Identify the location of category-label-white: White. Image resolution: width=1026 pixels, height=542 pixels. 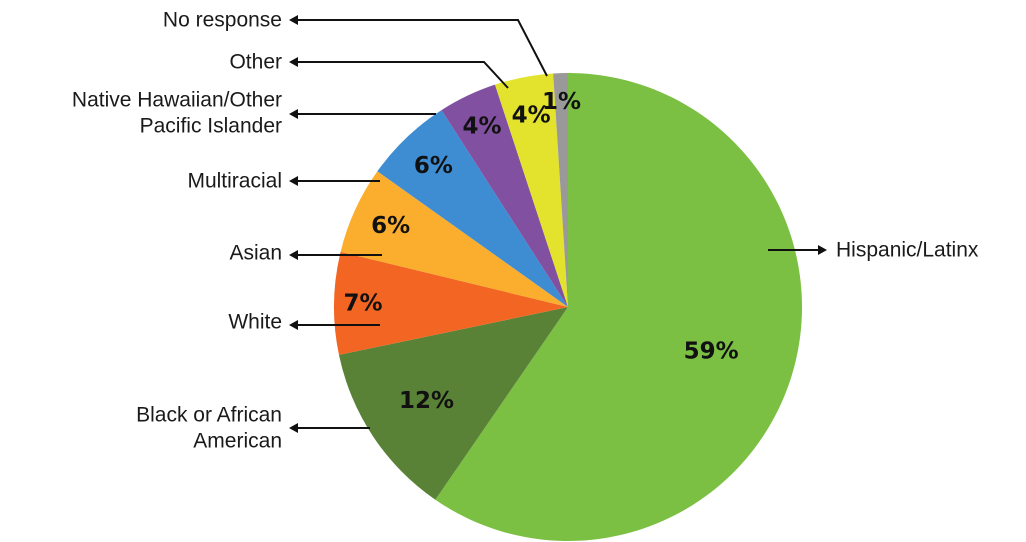
(255, 322).